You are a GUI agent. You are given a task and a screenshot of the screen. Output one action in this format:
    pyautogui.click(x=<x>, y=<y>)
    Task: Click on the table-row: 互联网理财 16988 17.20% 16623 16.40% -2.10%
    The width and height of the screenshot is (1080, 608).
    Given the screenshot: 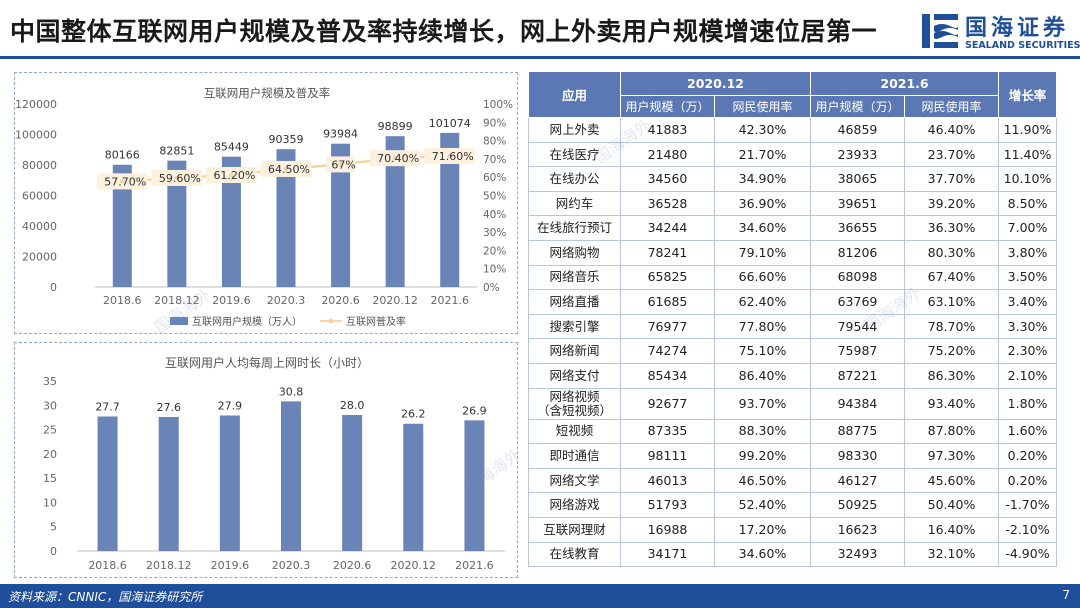 What is the action you would take?
    pyautogui.click(x=792, y=529)
    